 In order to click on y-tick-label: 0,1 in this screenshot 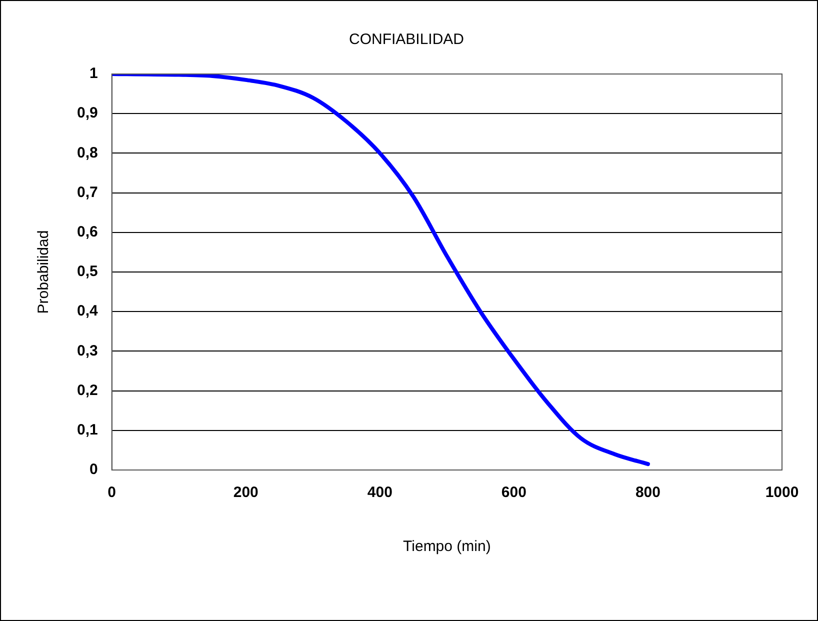, I will do `click(87, 430)`.